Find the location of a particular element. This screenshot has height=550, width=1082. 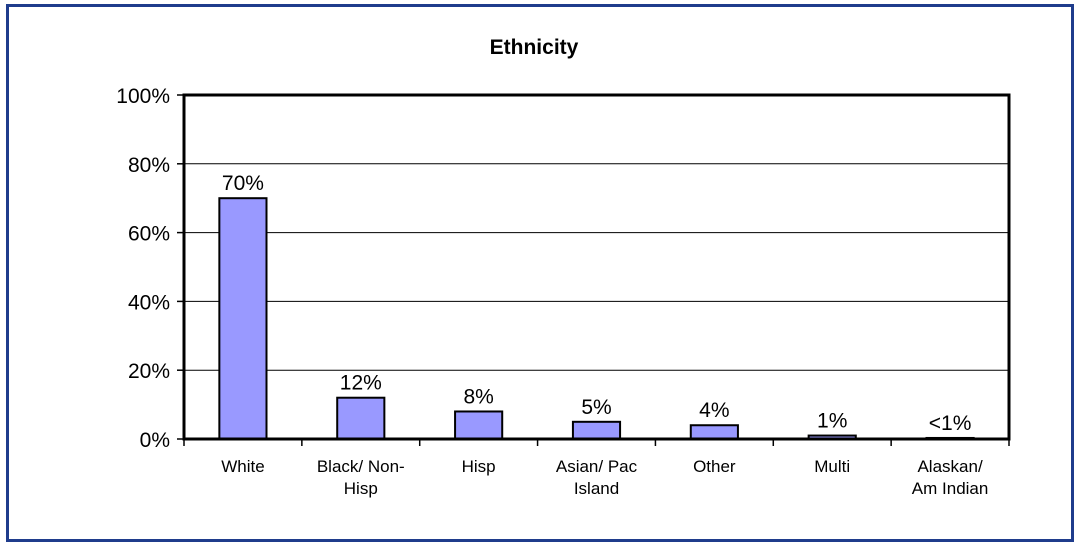

y-tick-label: 40% is located at coordinates (149, 302).